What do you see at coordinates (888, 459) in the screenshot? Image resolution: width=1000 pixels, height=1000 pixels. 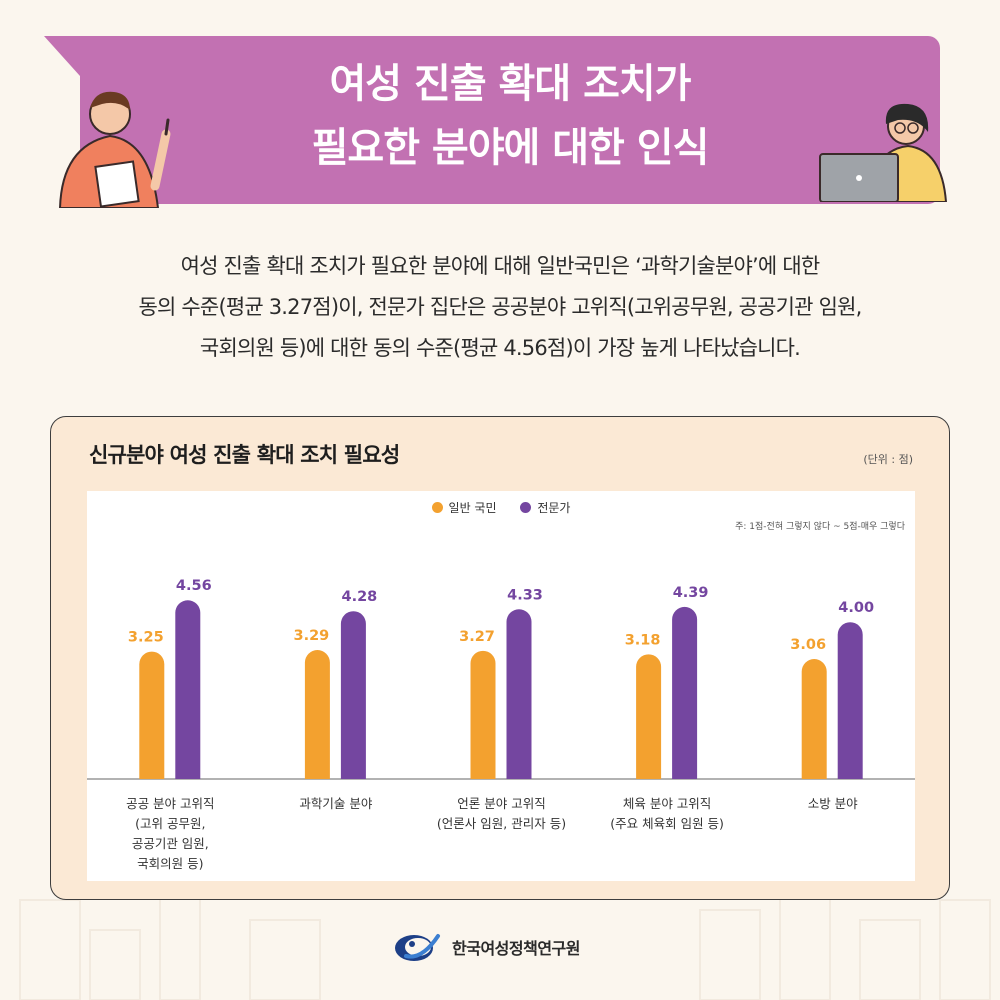 I see `chart-unit: (단위 : 점)` at bounding box center [888, 459].